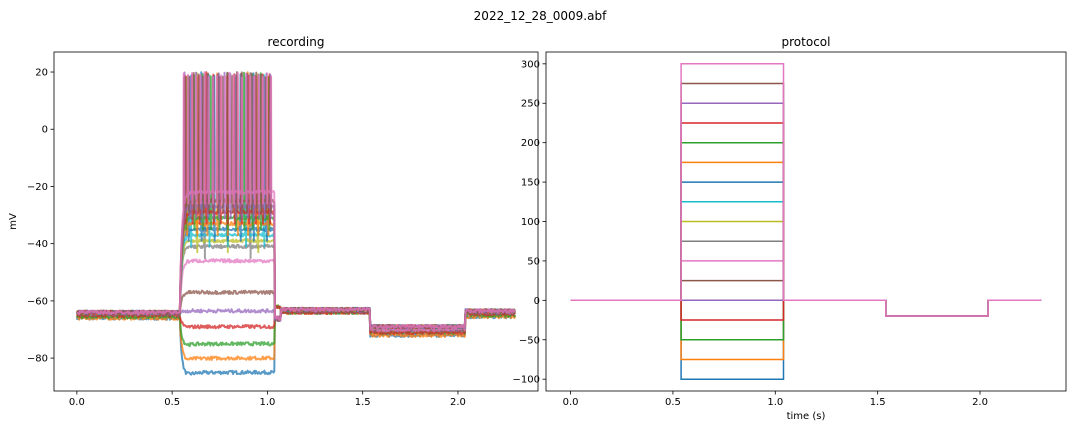 The height and width of the screenshot is (432, 1080). I want to click on protocol-x-axis-label: time (s), so click(806, 416).